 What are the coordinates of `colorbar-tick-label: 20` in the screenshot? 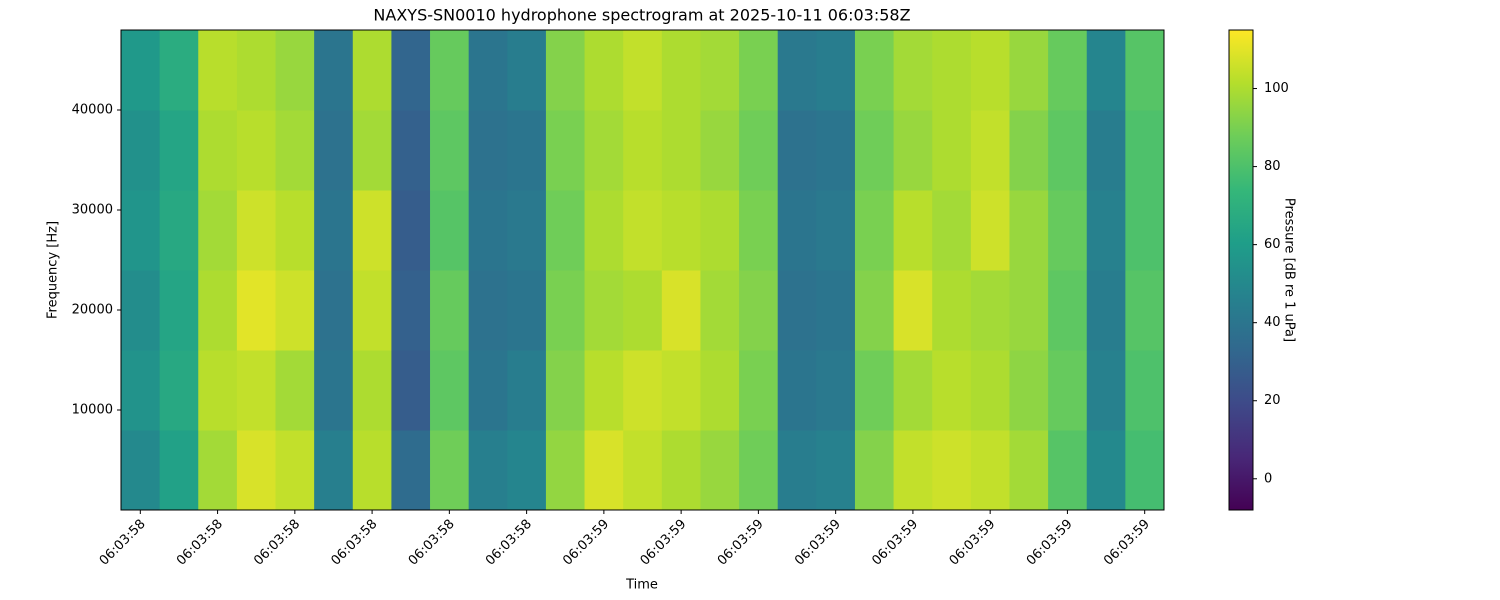 It's located at (1272, 400).